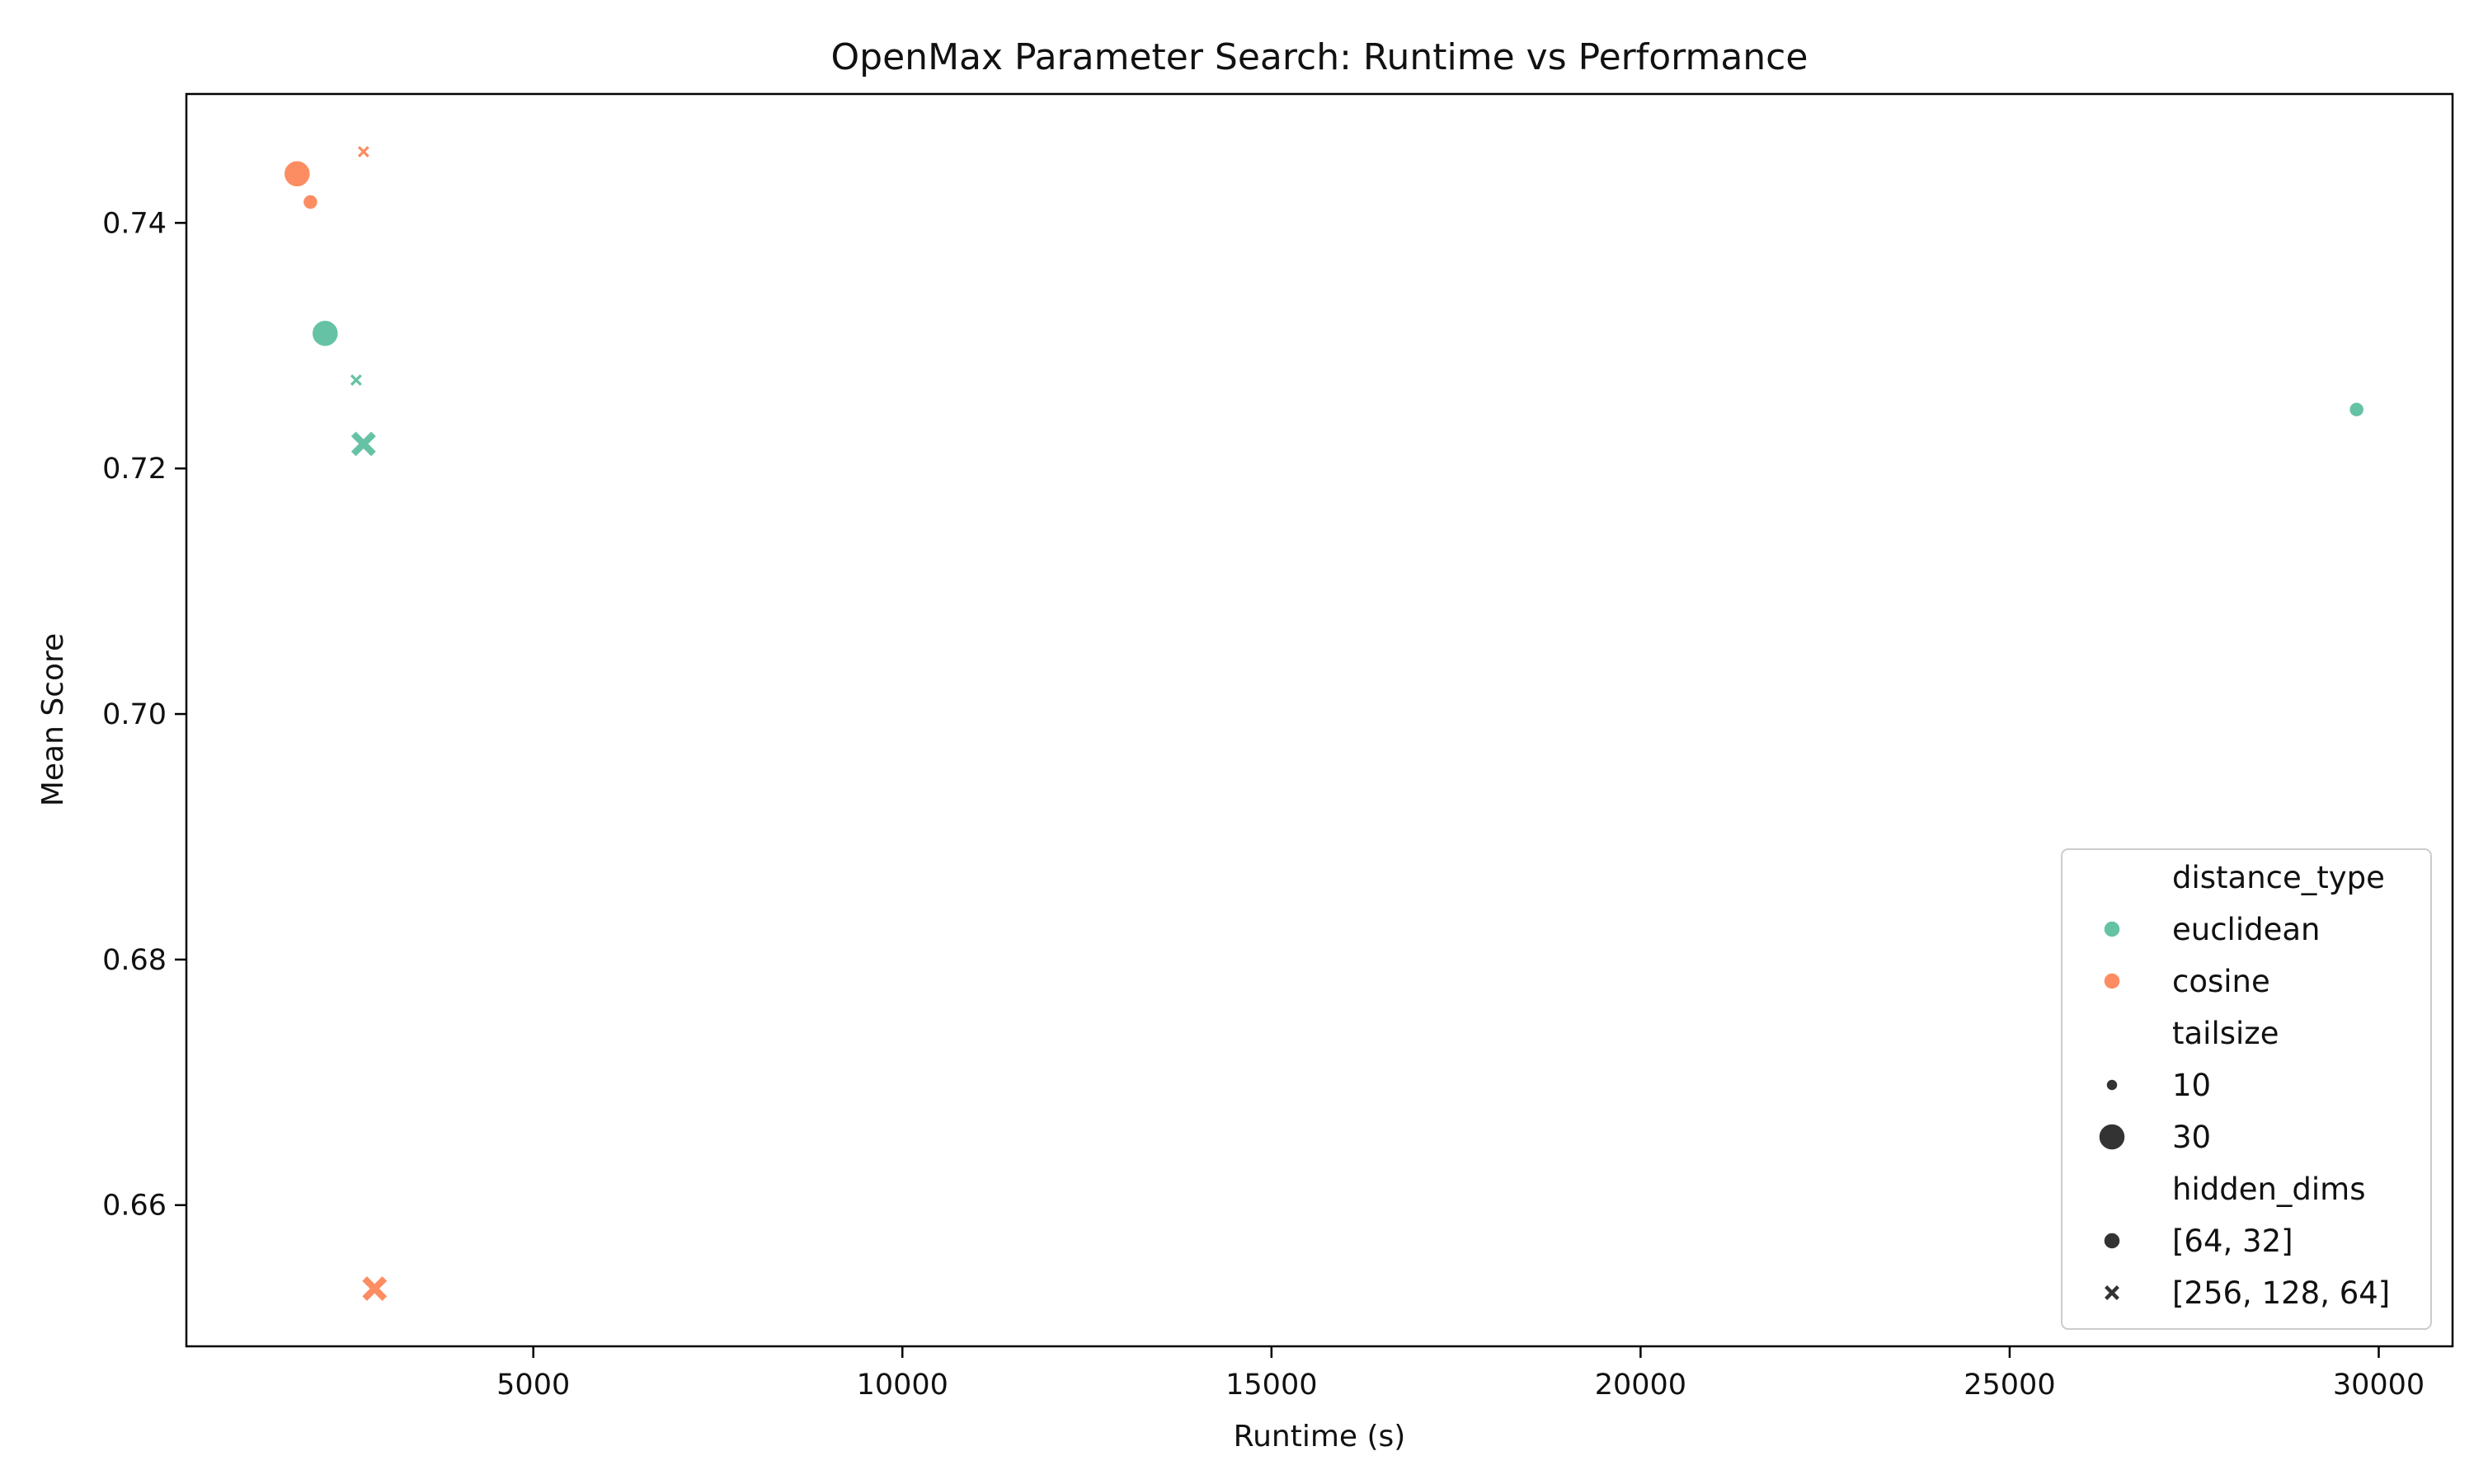 The image size is (2474, 1484). I want to click on x-tick-label: 20000, so click(1640, 1385).